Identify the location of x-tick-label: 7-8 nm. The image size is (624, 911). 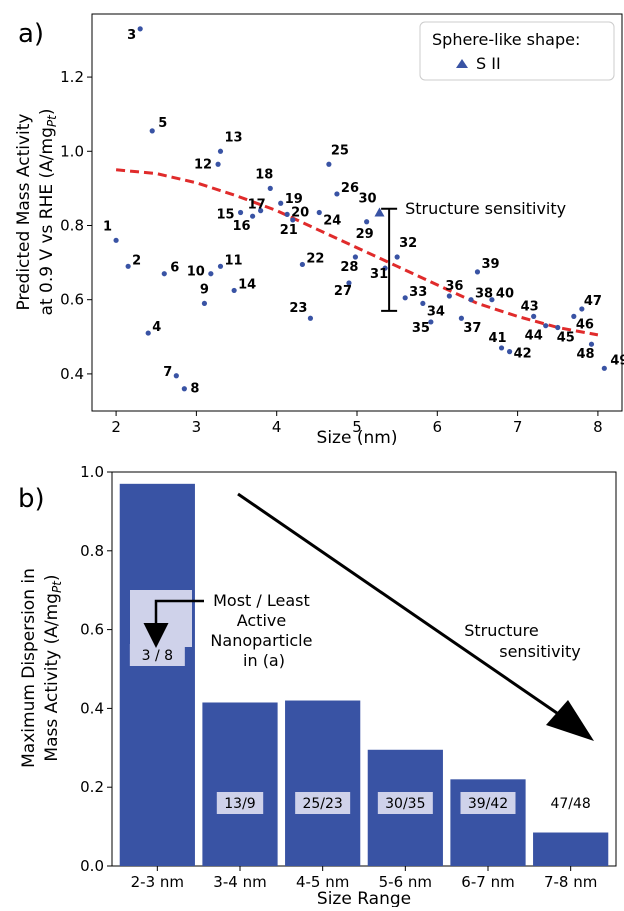
(570, 882).